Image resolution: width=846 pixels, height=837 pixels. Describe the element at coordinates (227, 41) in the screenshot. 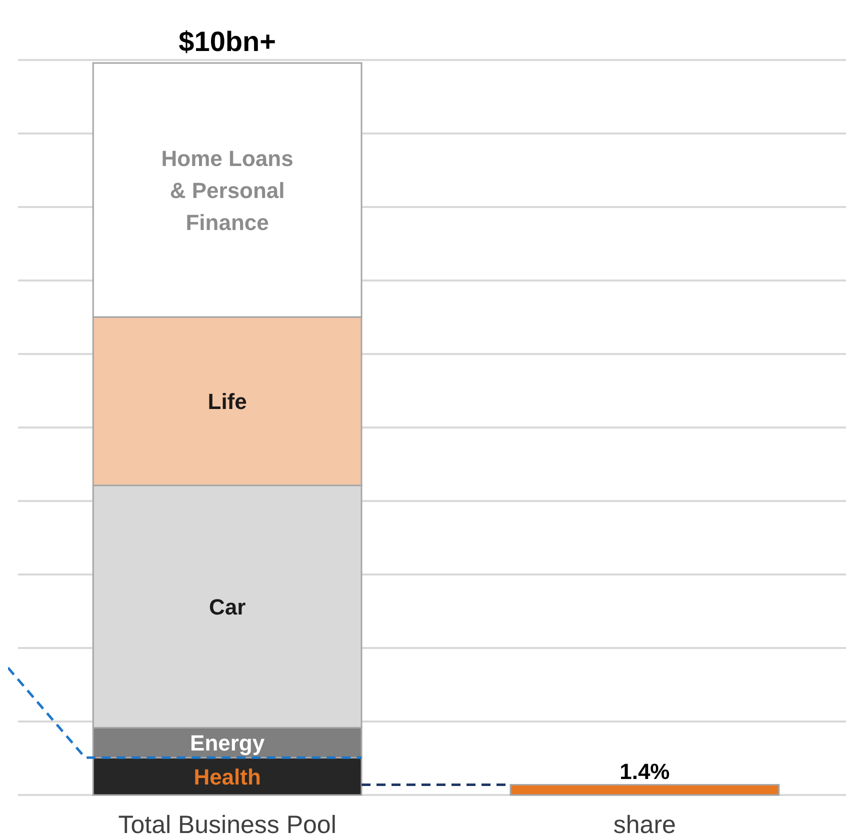

I see `annotation: $10bn+` at that location.